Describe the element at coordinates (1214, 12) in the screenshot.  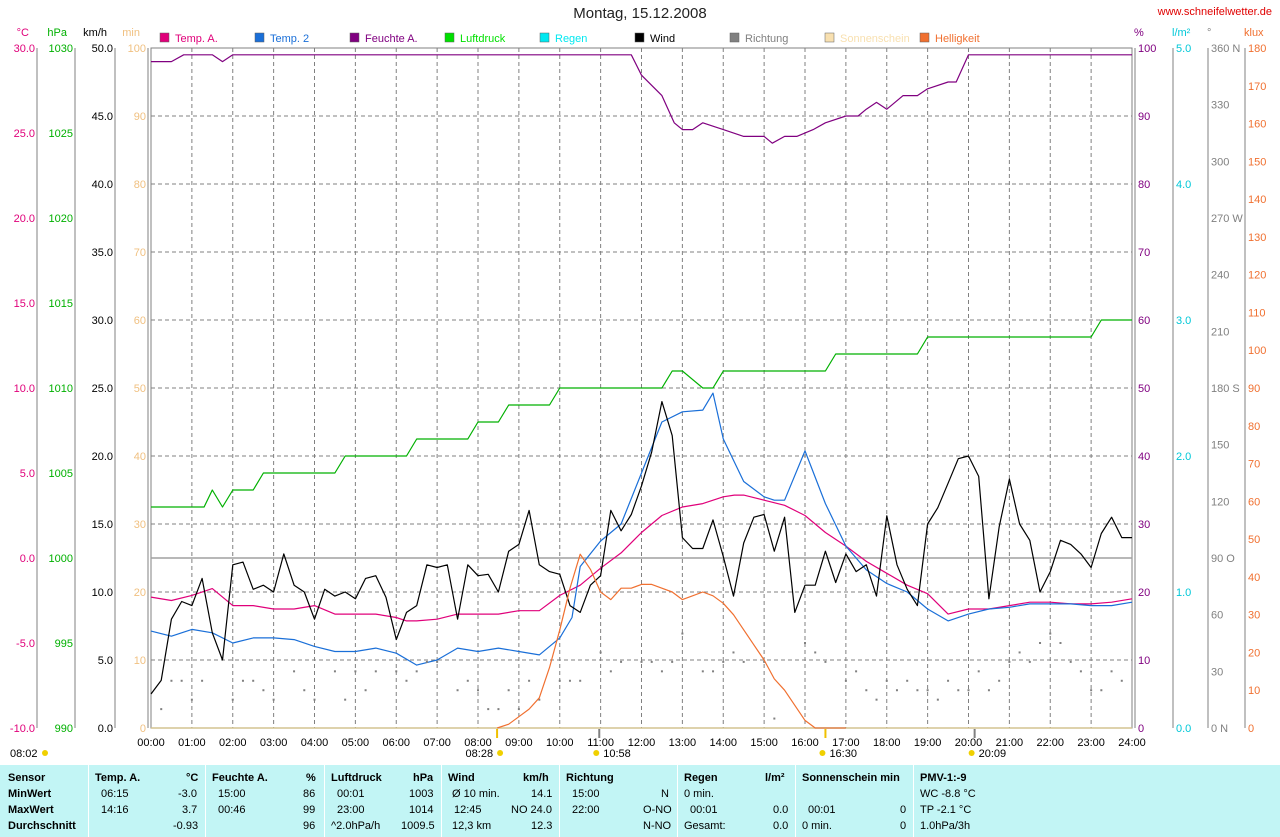
I see `site-link: www.schneifelwetter.de` at that location.